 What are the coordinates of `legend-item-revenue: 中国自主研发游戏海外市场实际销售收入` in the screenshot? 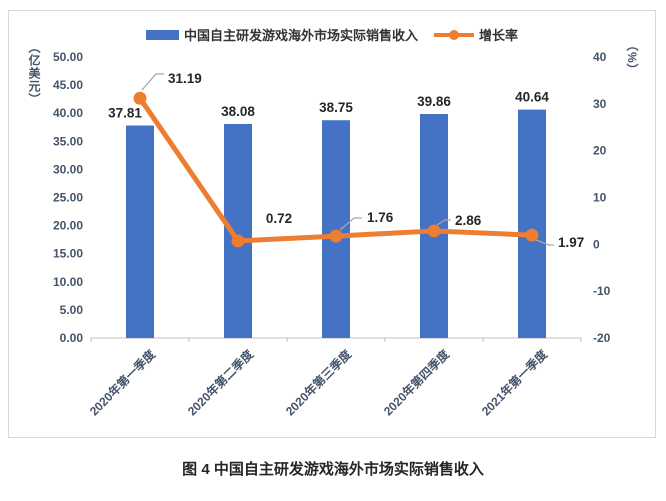 It's located at (281, 34).